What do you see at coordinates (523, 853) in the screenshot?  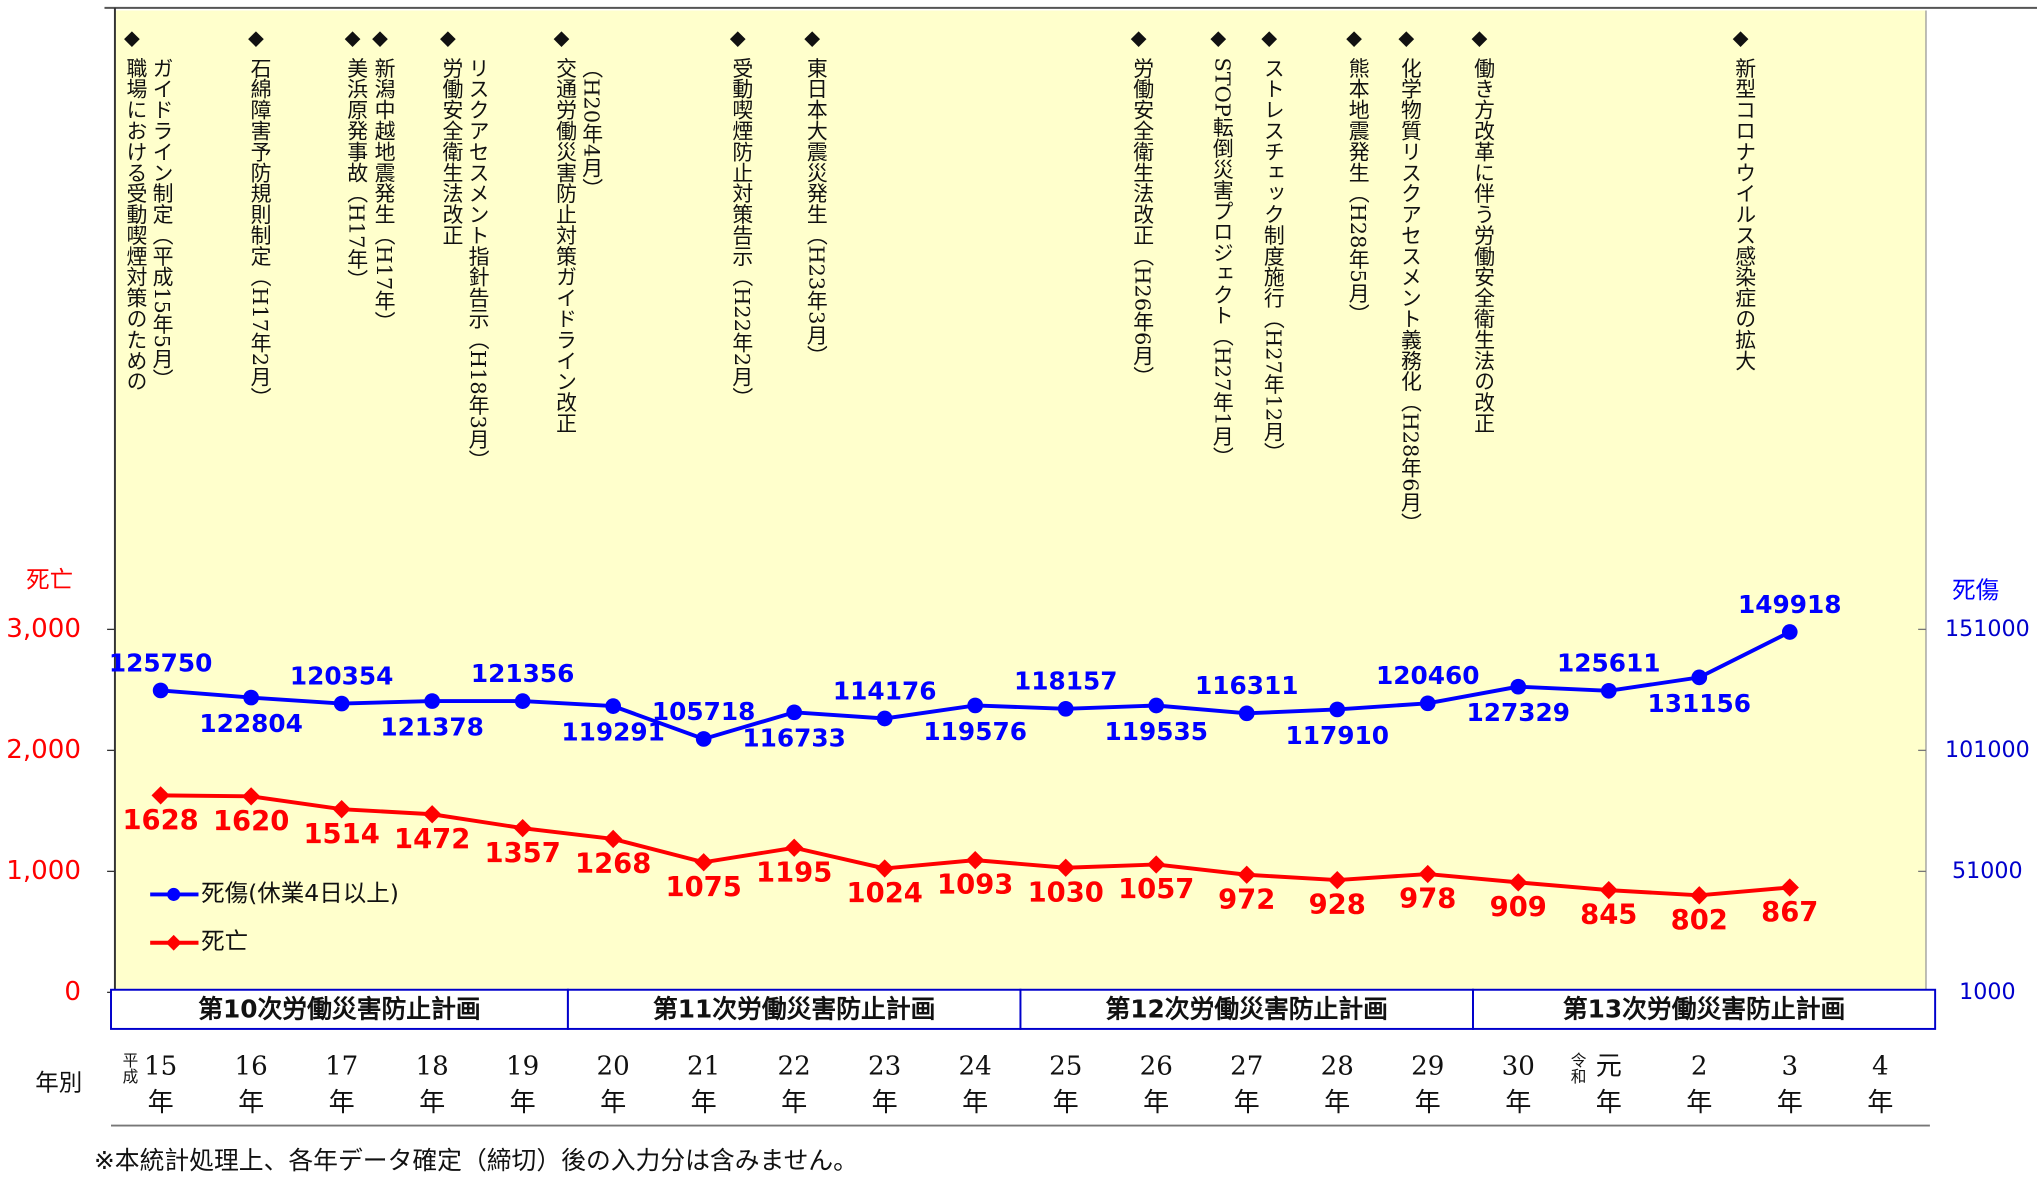 I see `data-label: 1357` at bounding box center [523, 853].